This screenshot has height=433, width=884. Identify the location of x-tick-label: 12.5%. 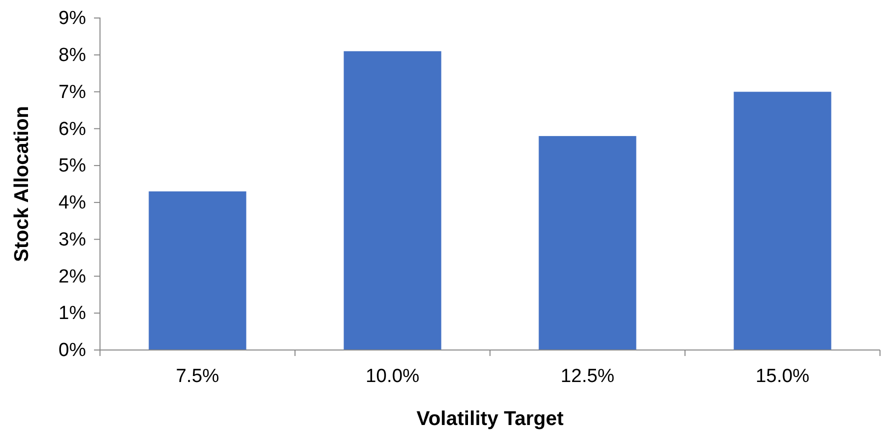
(587, 376).